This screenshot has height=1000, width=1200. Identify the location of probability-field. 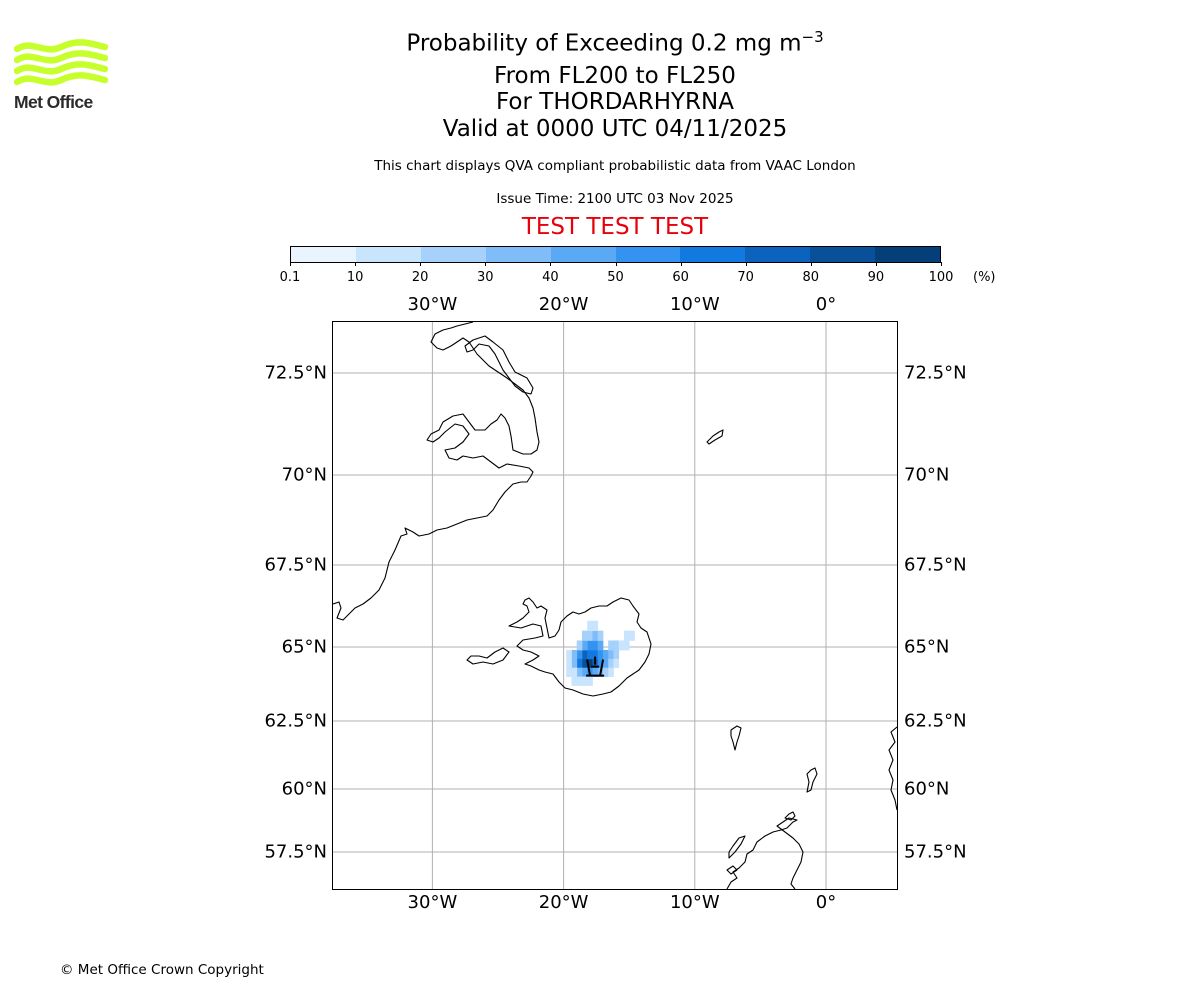
(600, 653).